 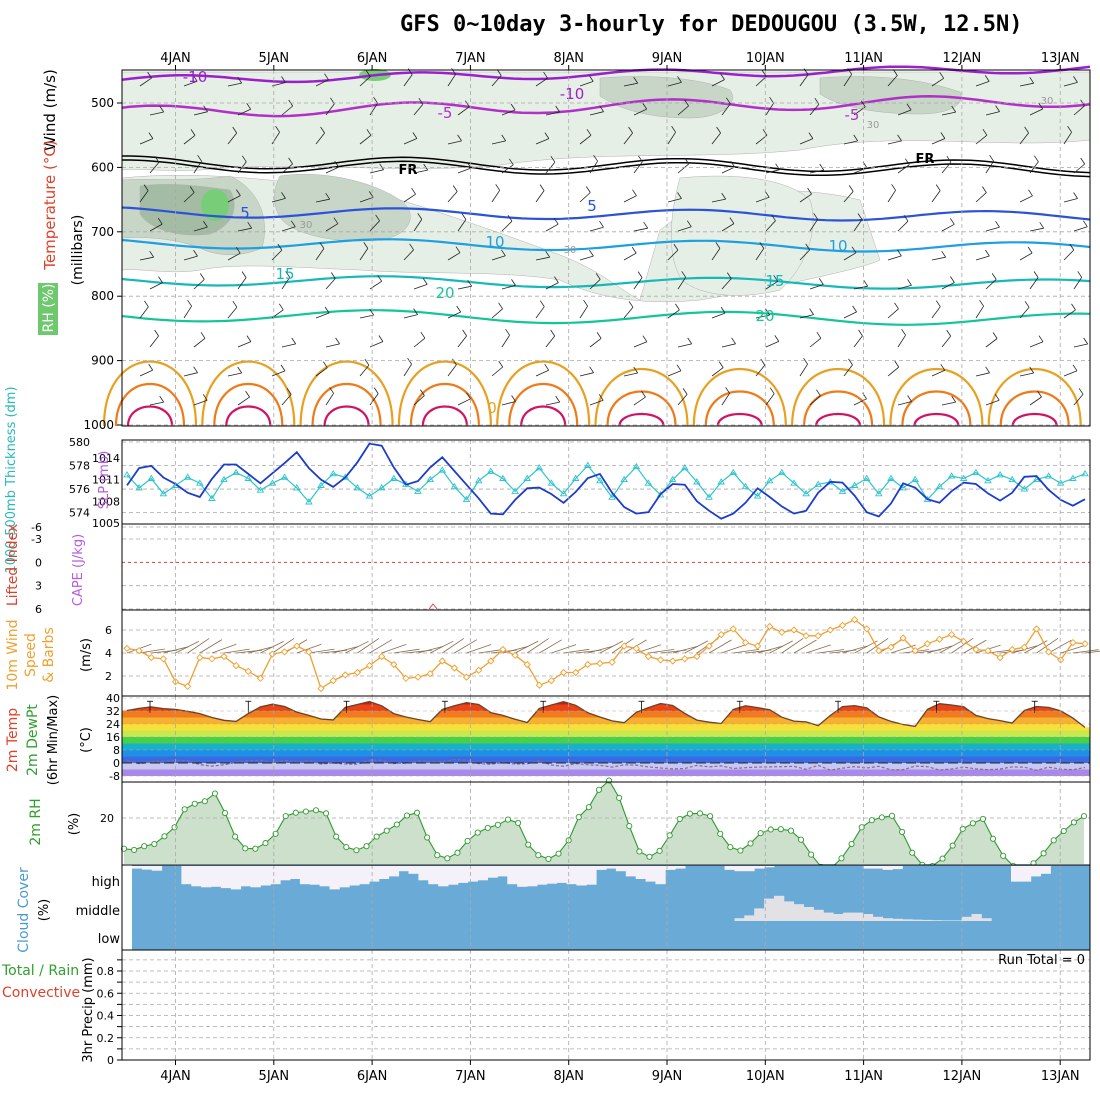 What do you see at coordinates (667, 58) in the screenshot?
I see `date-label-top: 9JAN` at bounding box center [667, 58].